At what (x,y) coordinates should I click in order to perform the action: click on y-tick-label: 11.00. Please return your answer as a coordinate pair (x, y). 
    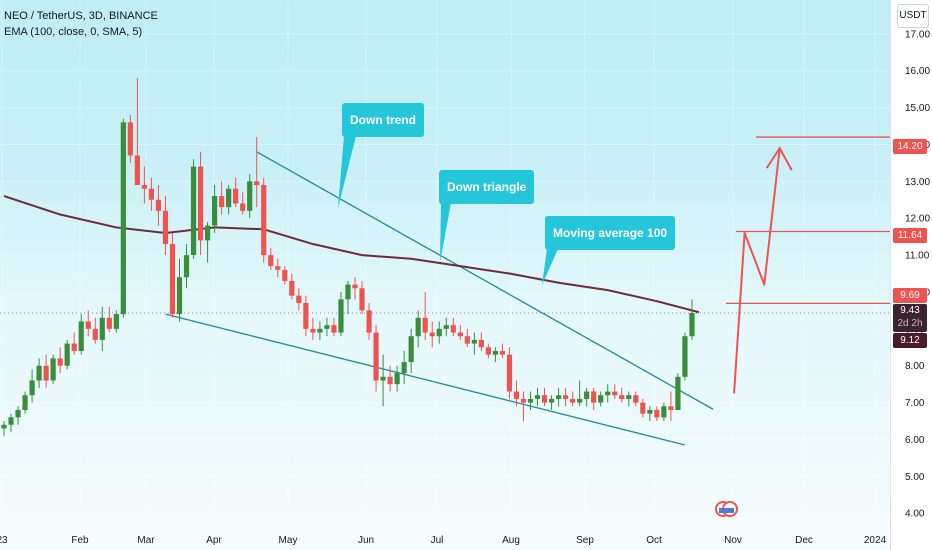
    Looking at the image, I should click on (917, 256).